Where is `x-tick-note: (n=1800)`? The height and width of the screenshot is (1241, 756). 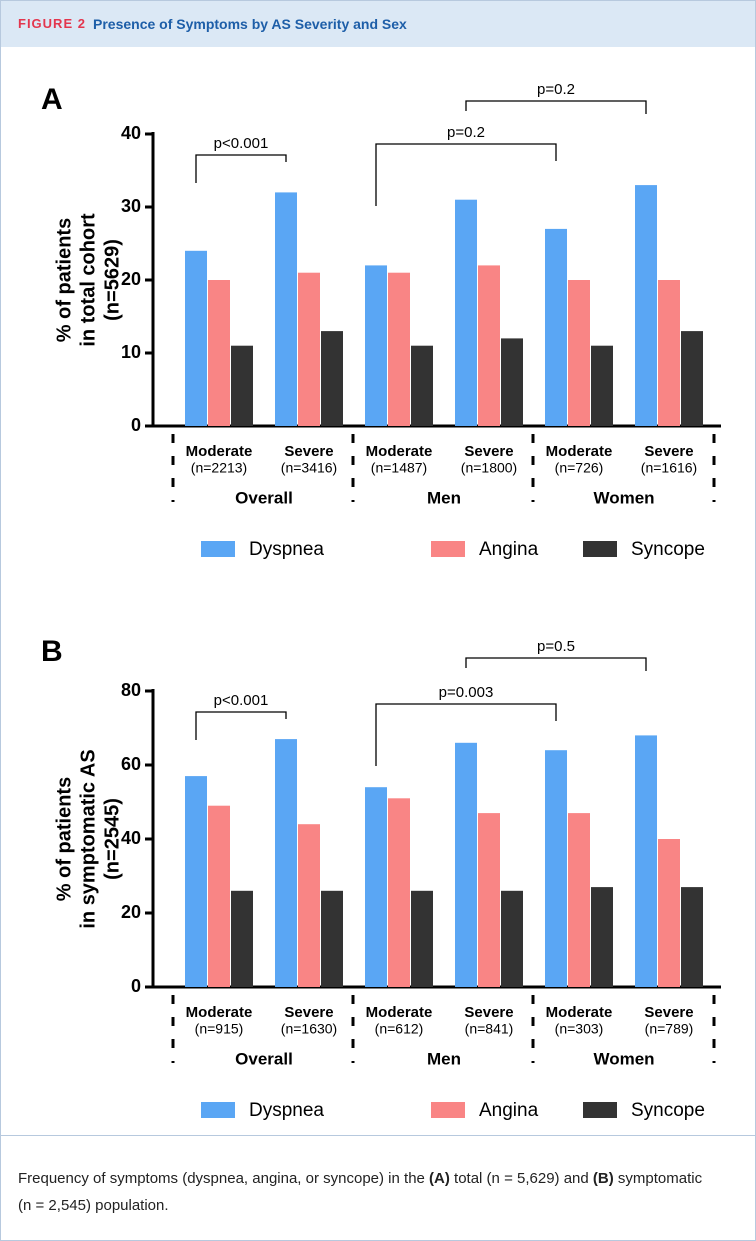 x-tick-note: (n=1800) is located at coordinates (489, 468).